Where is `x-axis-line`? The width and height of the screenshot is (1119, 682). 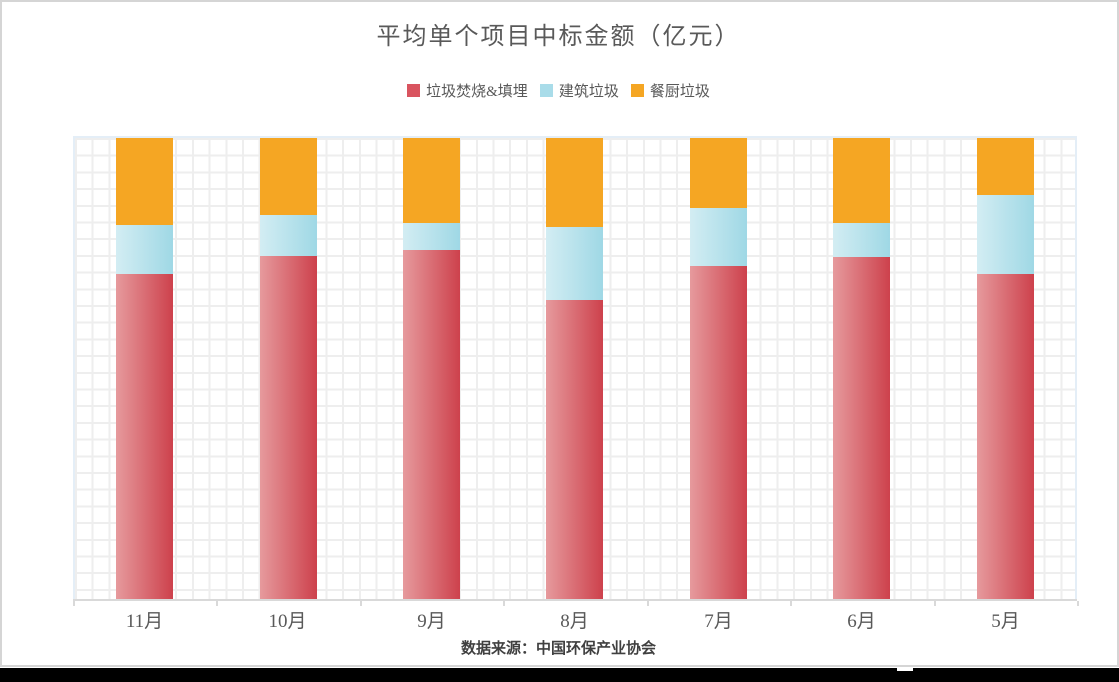
x-axis-line is located at coordinates (575, 600).